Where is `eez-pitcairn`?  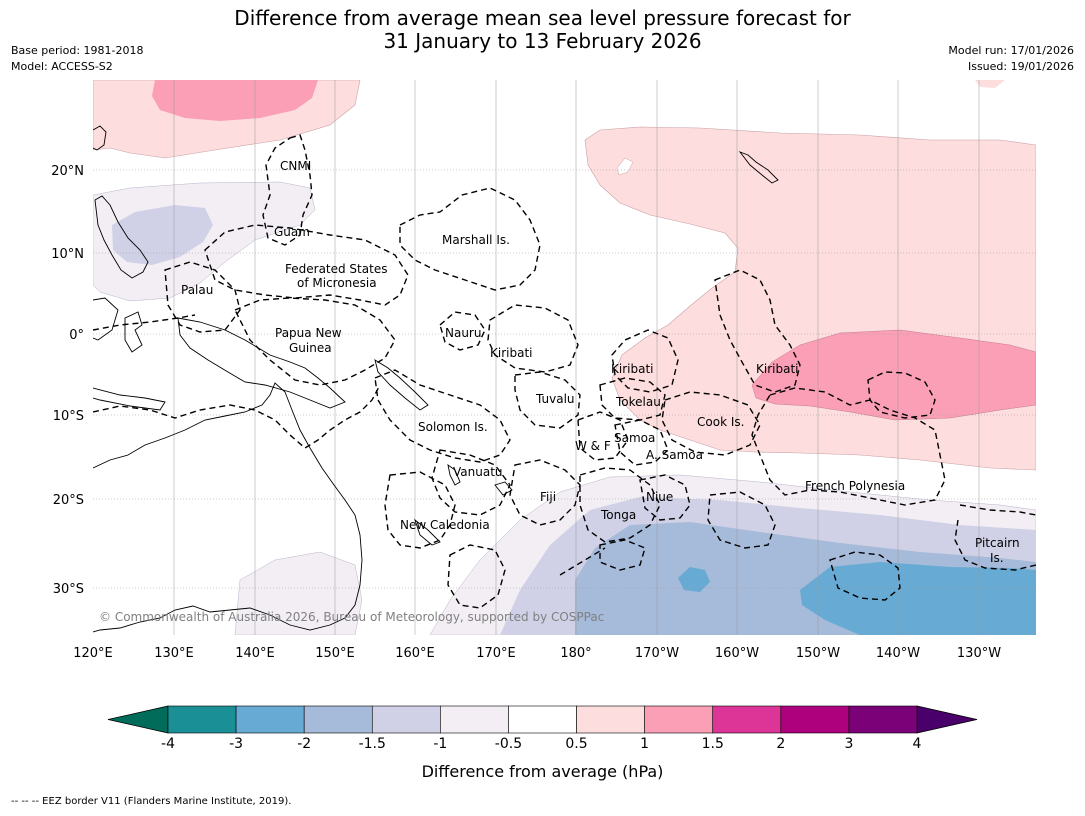 eez-pitcairn is located at coordinates (995, 537).